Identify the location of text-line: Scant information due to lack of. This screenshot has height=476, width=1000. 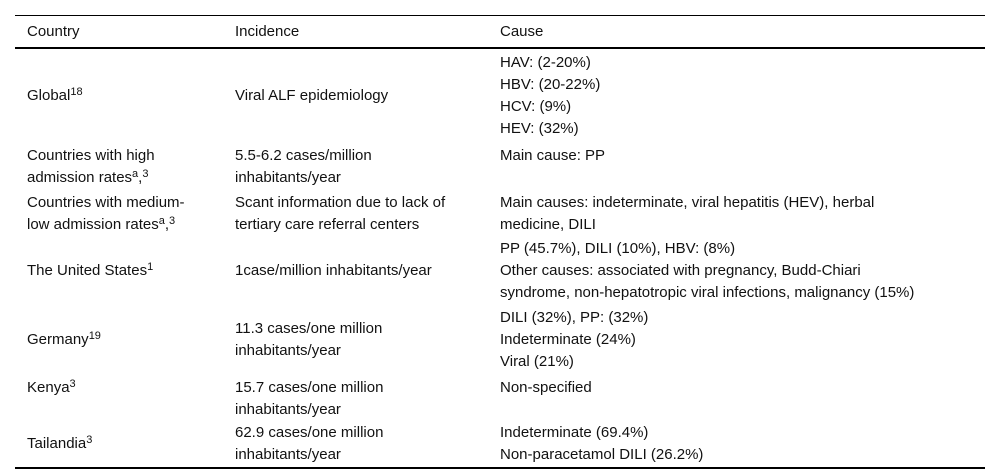
(340, 202).